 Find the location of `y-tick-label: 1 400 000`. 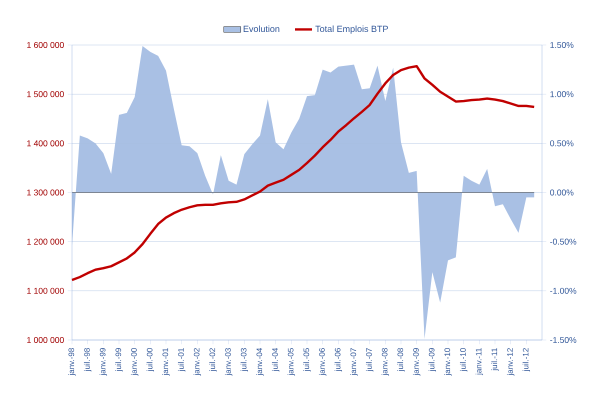

y-tick-label: 1 400 000 is located at coordinates (45, 143).